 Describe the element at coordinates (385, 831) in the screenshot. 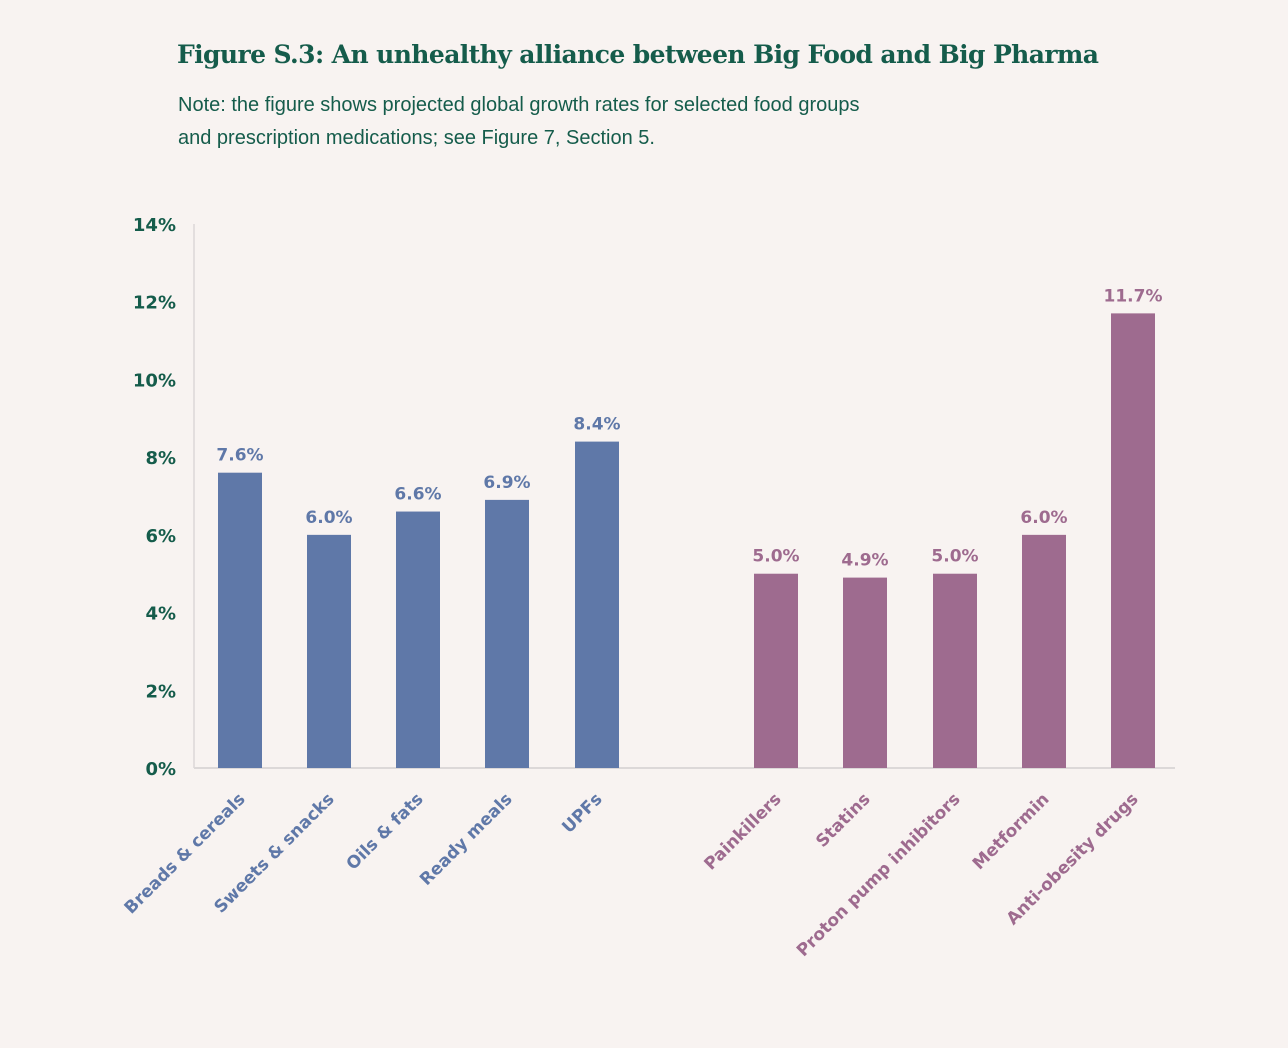

I see `x-tick-label: Oils & fats` at that location.